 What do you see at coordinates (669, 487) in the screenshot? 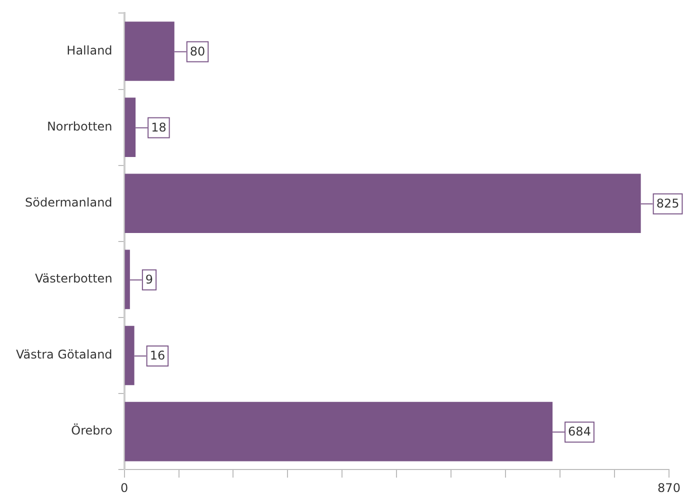
I see `x-tick-label: 870` at bounding box center [669, 487].